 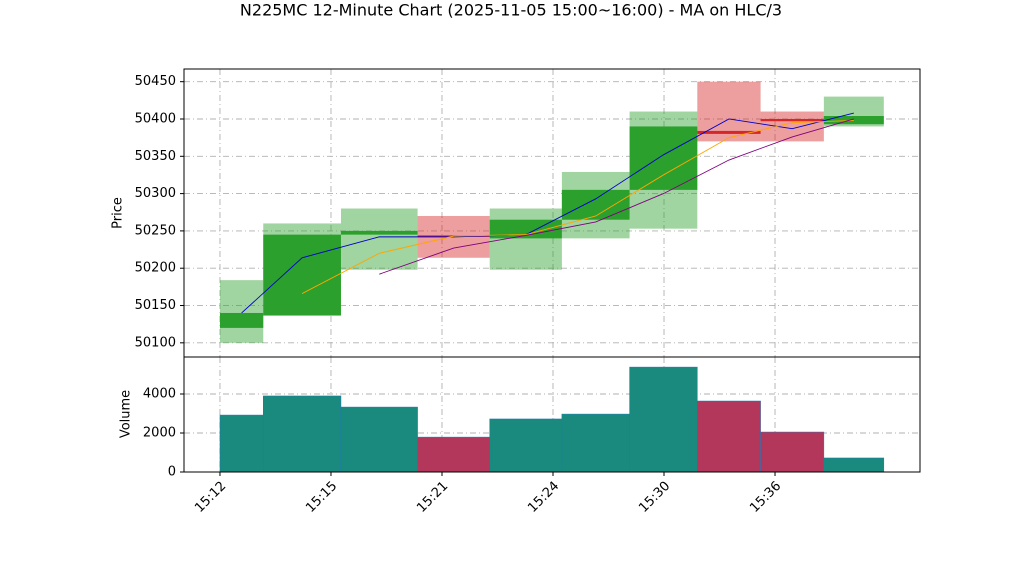 I want to click on x-tick-label: 15:15, so click(x=321, y=497).